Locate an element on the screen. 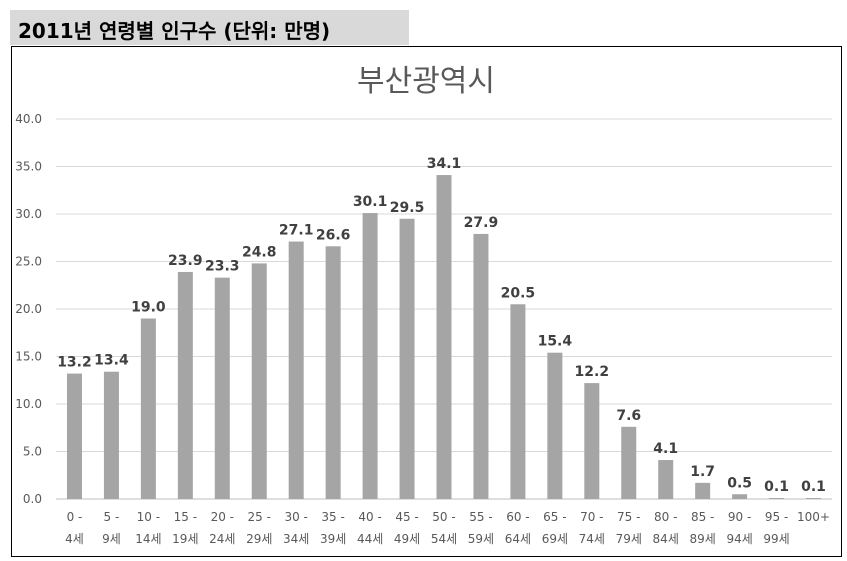 This screenshot has height=561, width=847. y-tick-label: 10.0 is located at coordinates (28, 404).